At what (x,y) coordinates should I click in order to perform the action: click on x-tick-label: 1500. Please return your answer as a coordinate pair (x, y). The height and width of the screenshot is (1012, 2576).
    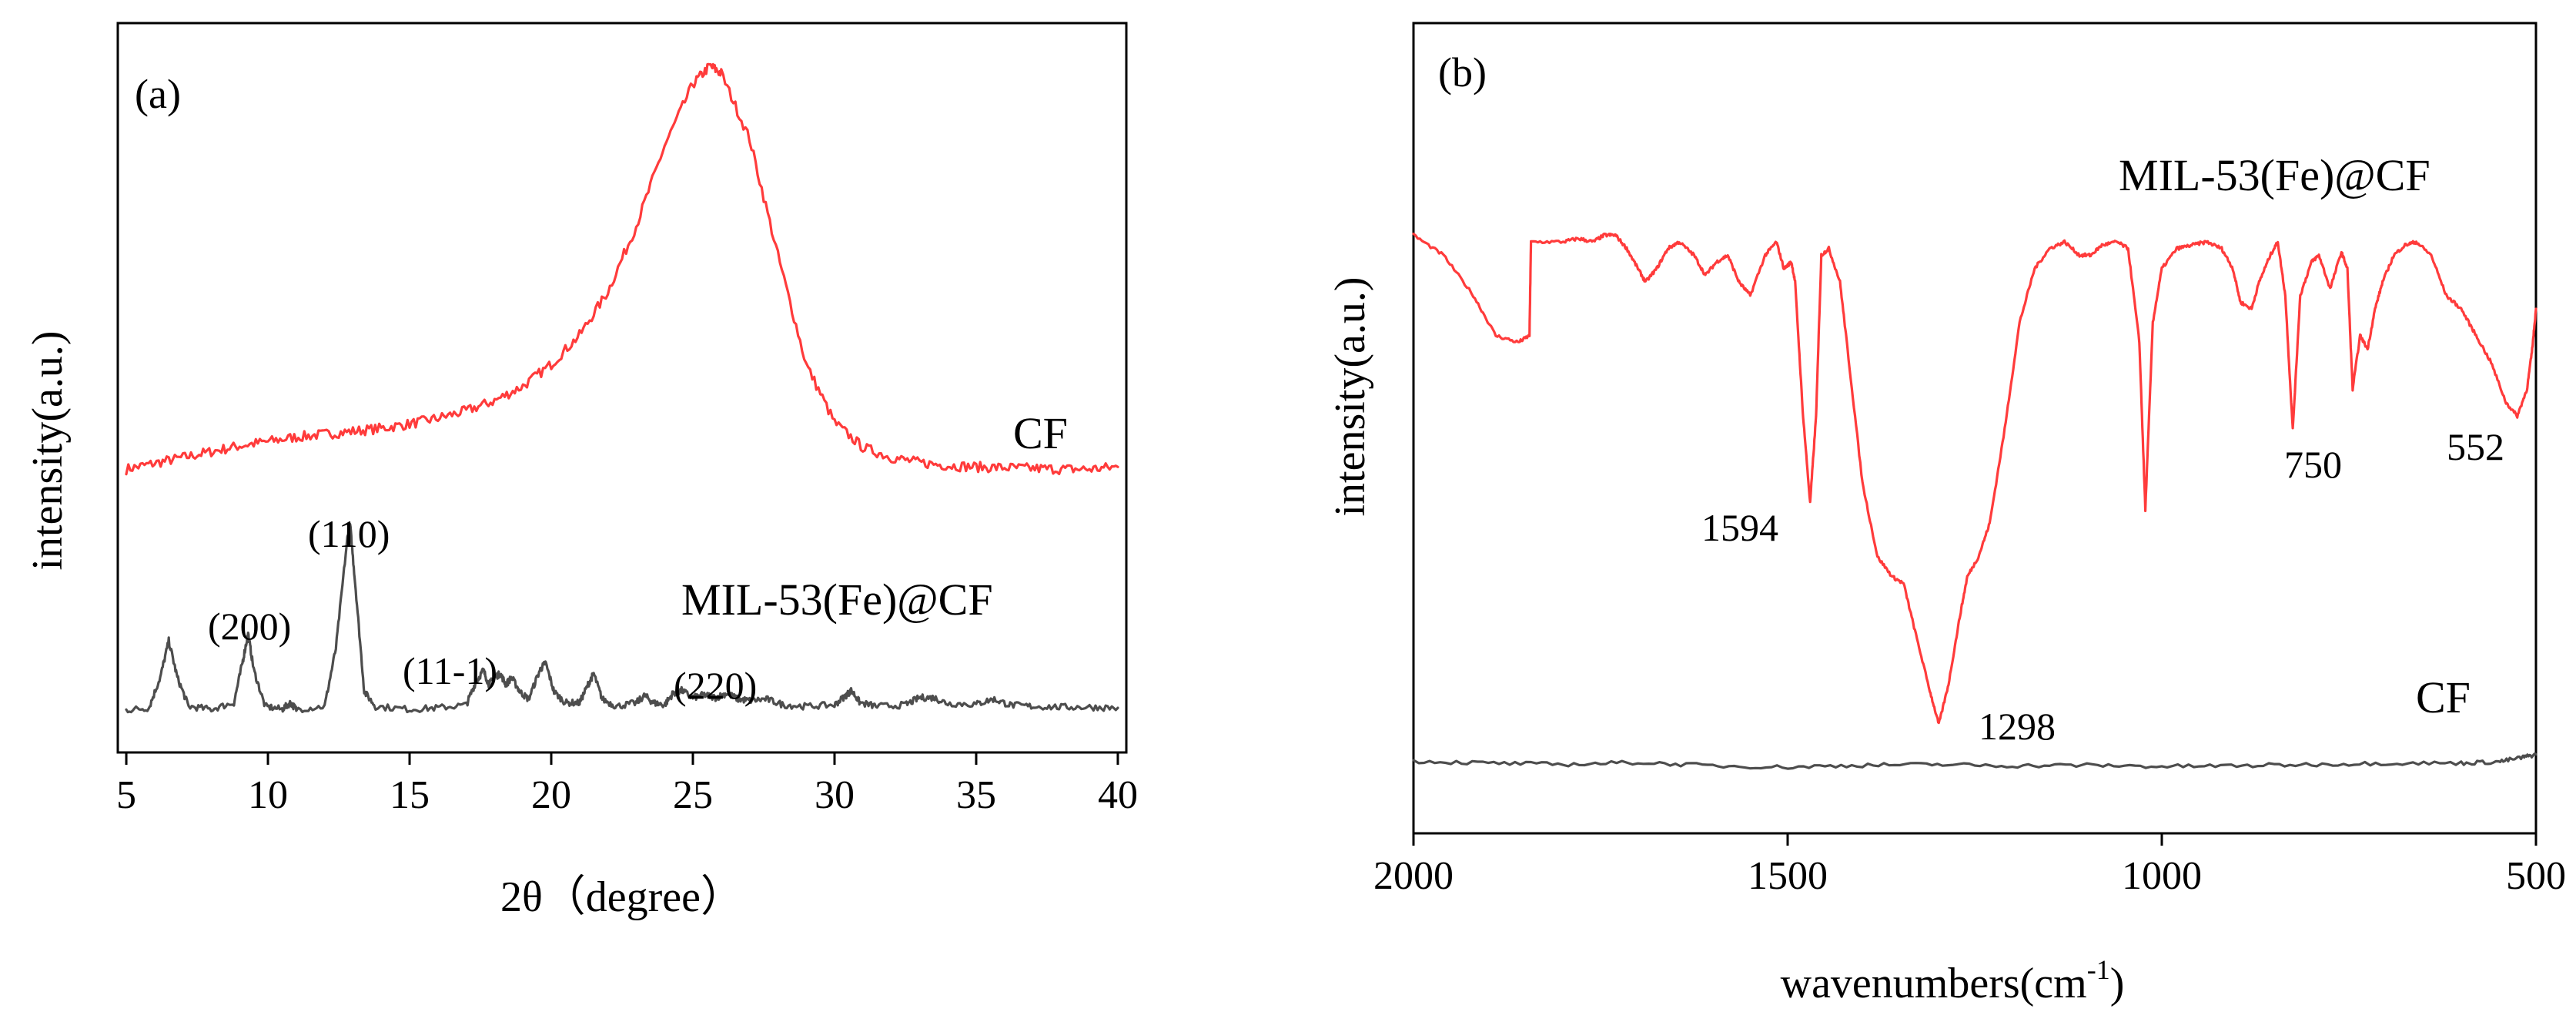
    Looking at the image, I should click on (1788, 876).